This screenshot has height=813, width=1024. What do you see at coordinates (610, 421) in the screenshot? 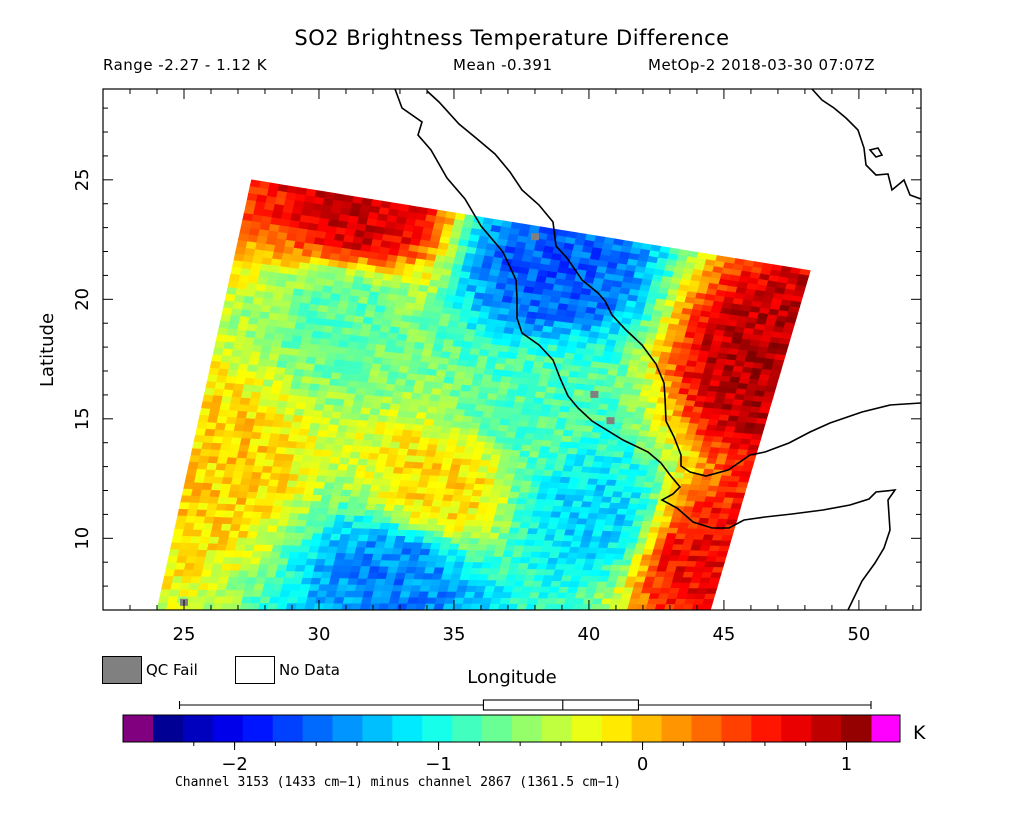
I see `qc-fail-cell` at bounding box center [610, 421].